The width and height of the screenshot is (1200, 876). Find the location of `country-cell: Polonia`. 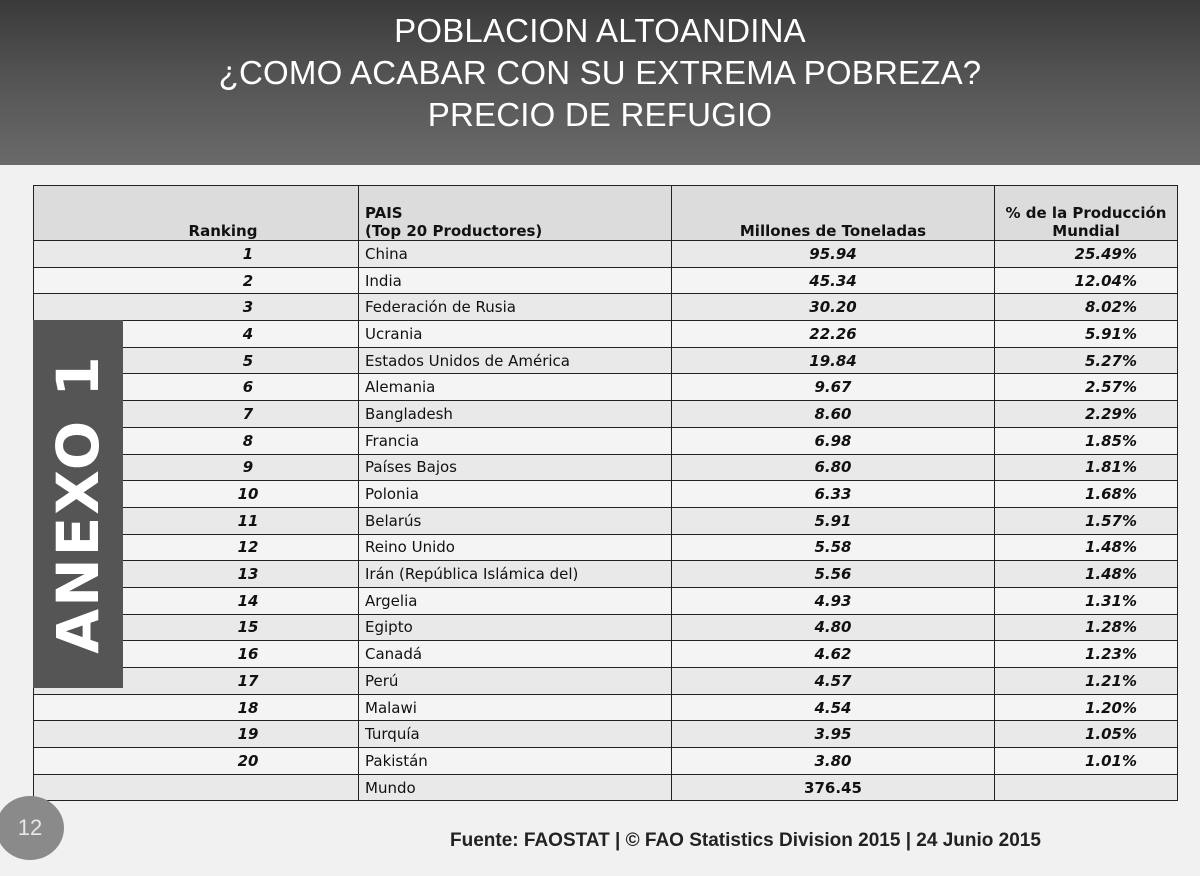

country-cell: Polonia is located at coordinates (515, 494).